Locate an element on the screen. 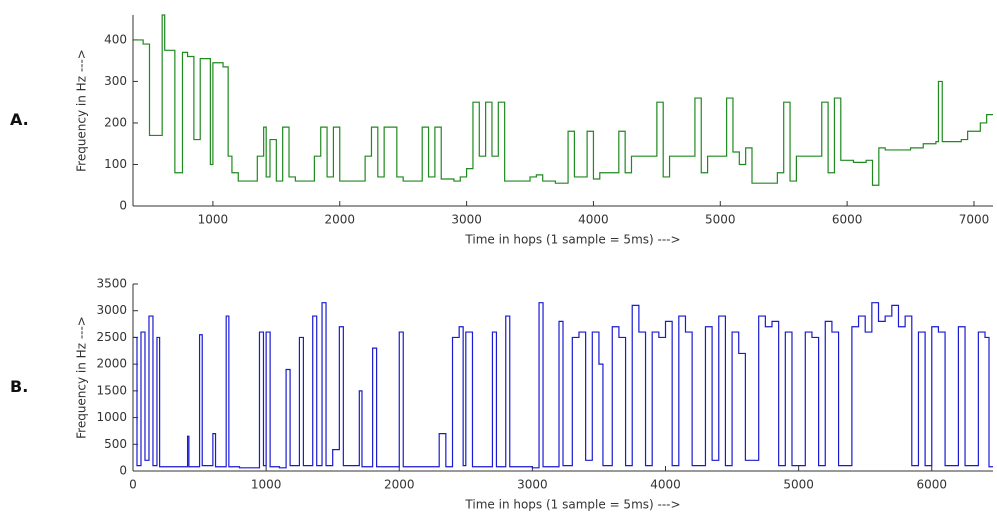 The width and height of the screenshot is (997, 516). y-tick-label: 400 is located at coordinates (115, 39).